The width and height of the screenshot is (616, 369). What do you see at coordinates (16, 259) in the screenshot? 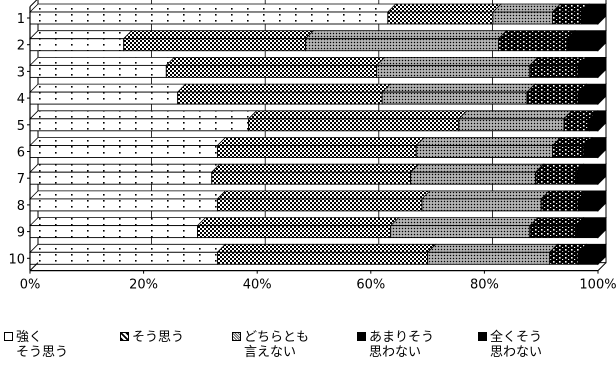
I see `y-tick-label: 10` at bounding box center [16, 259].